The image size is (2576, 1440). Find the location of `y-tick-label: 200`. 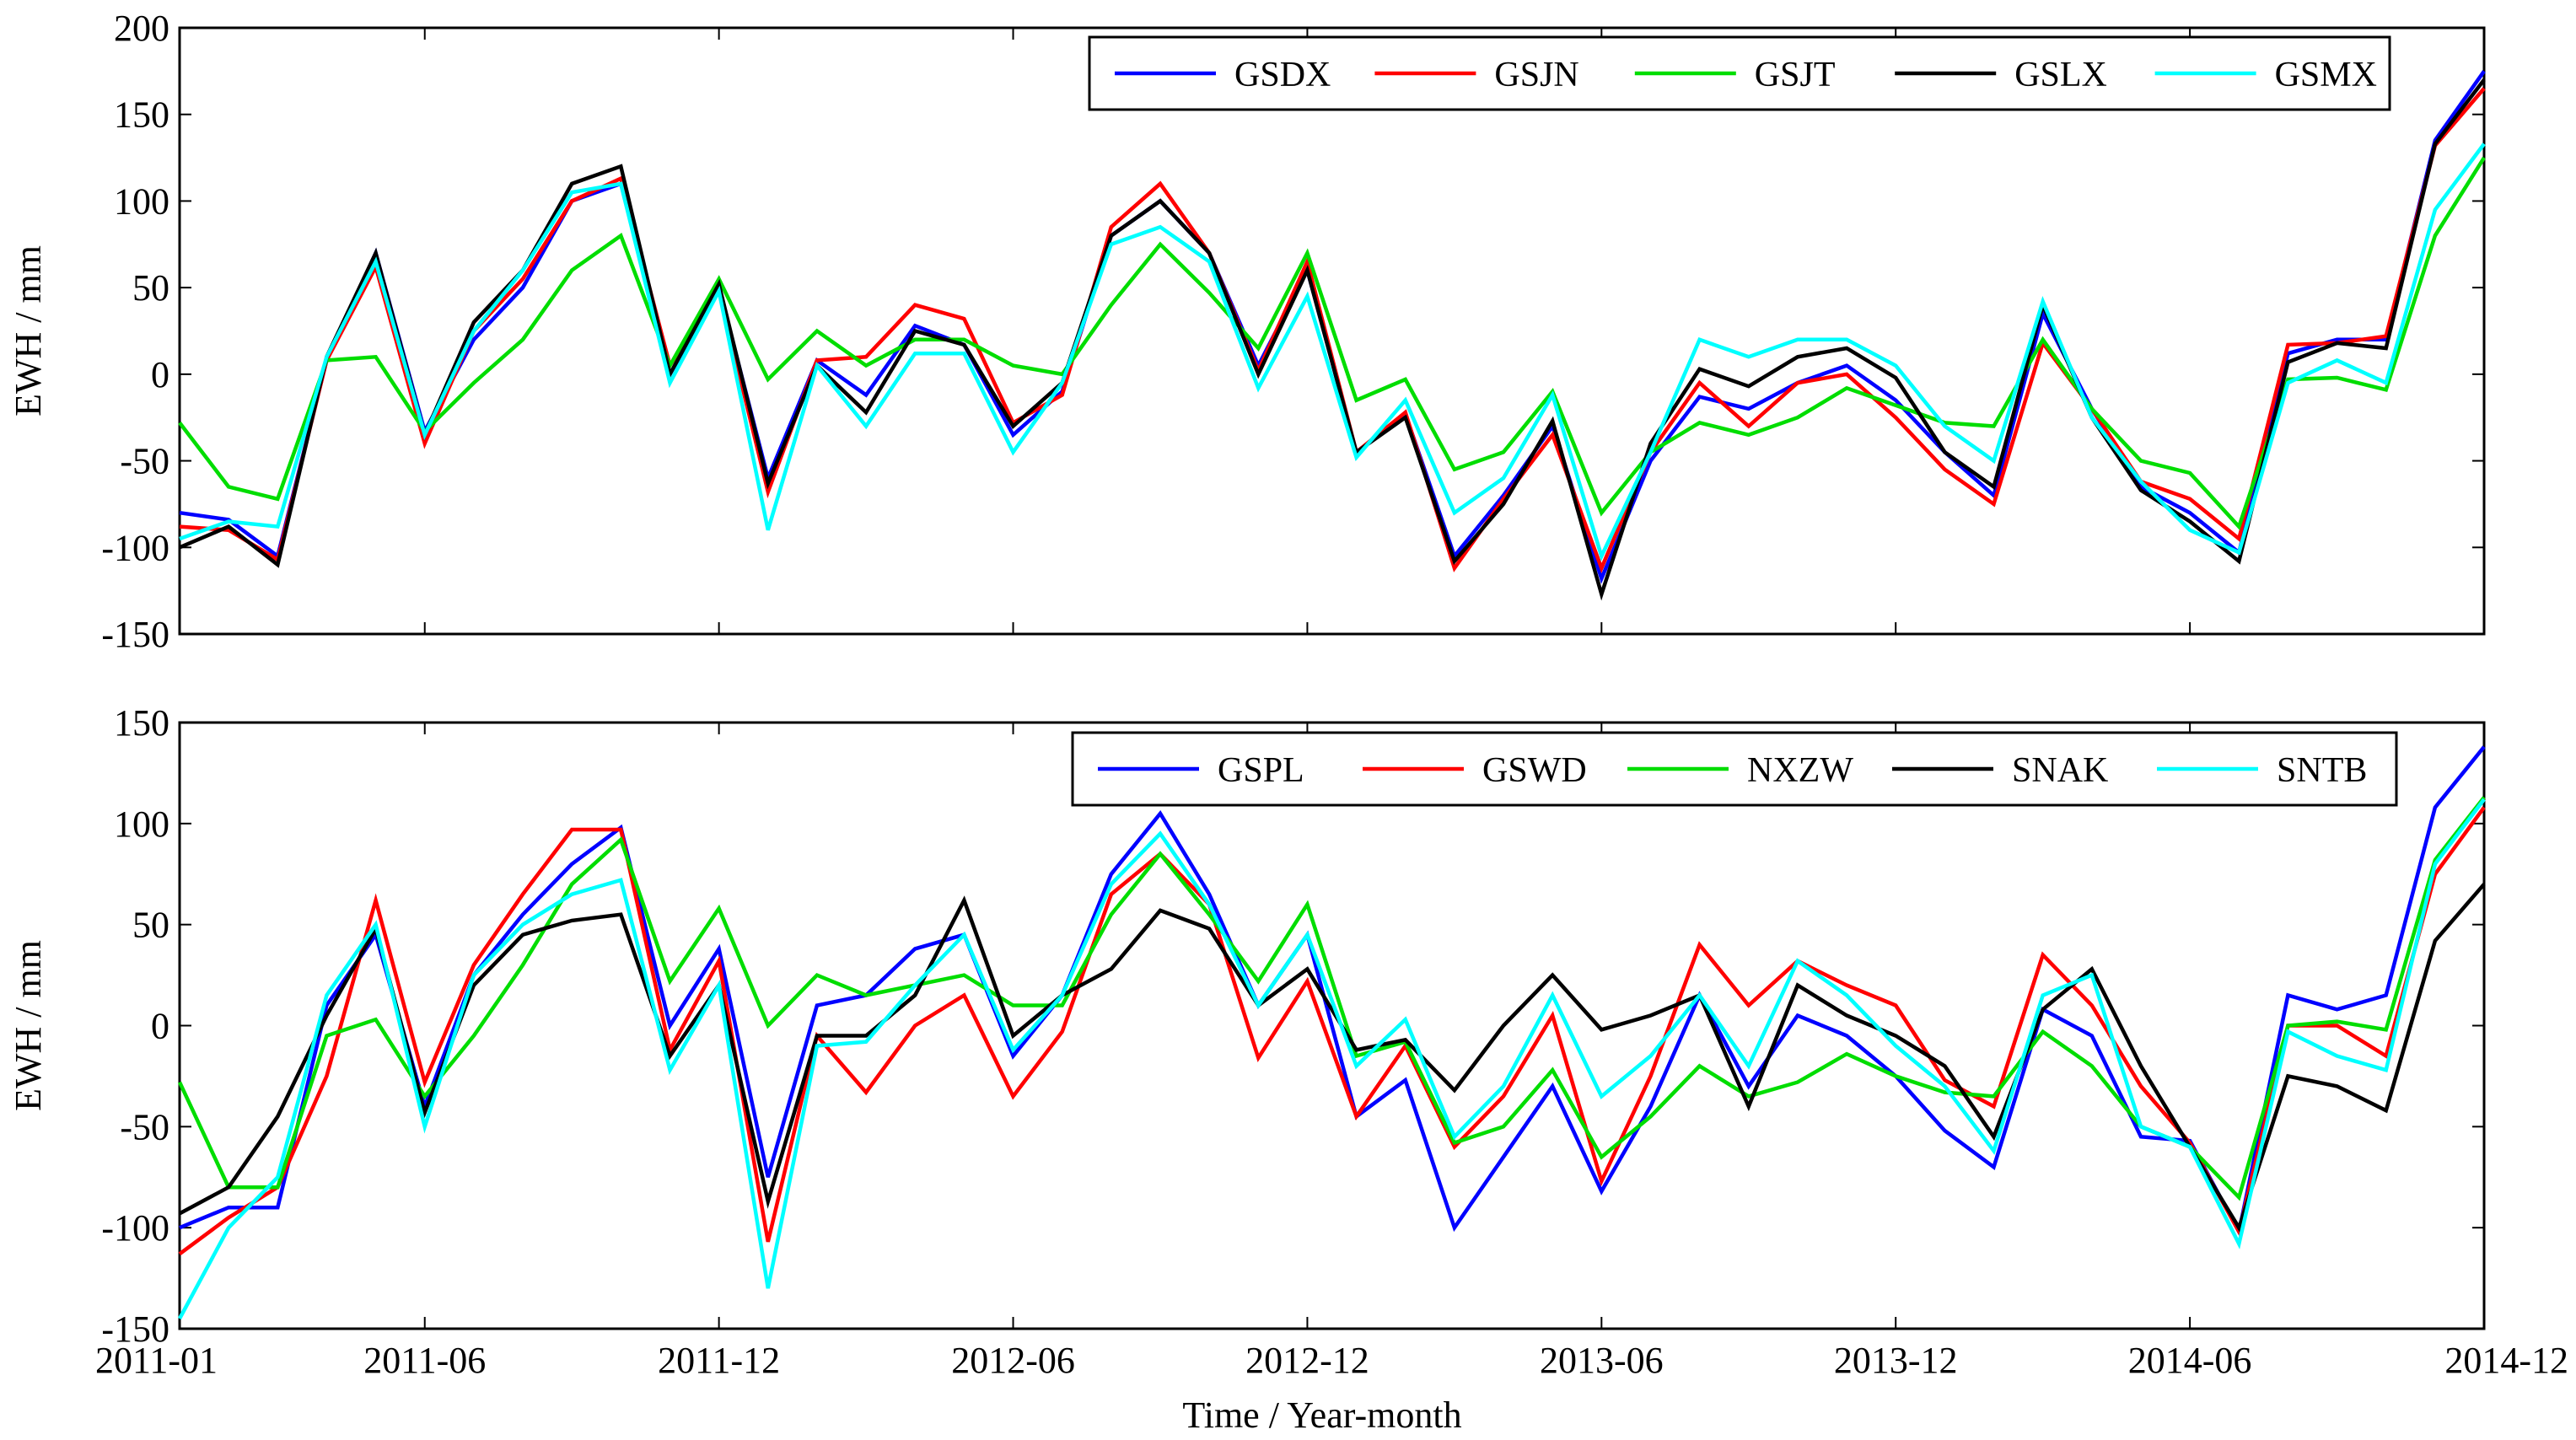

y-tick-label: 200 is located at coordinates (141, 29).